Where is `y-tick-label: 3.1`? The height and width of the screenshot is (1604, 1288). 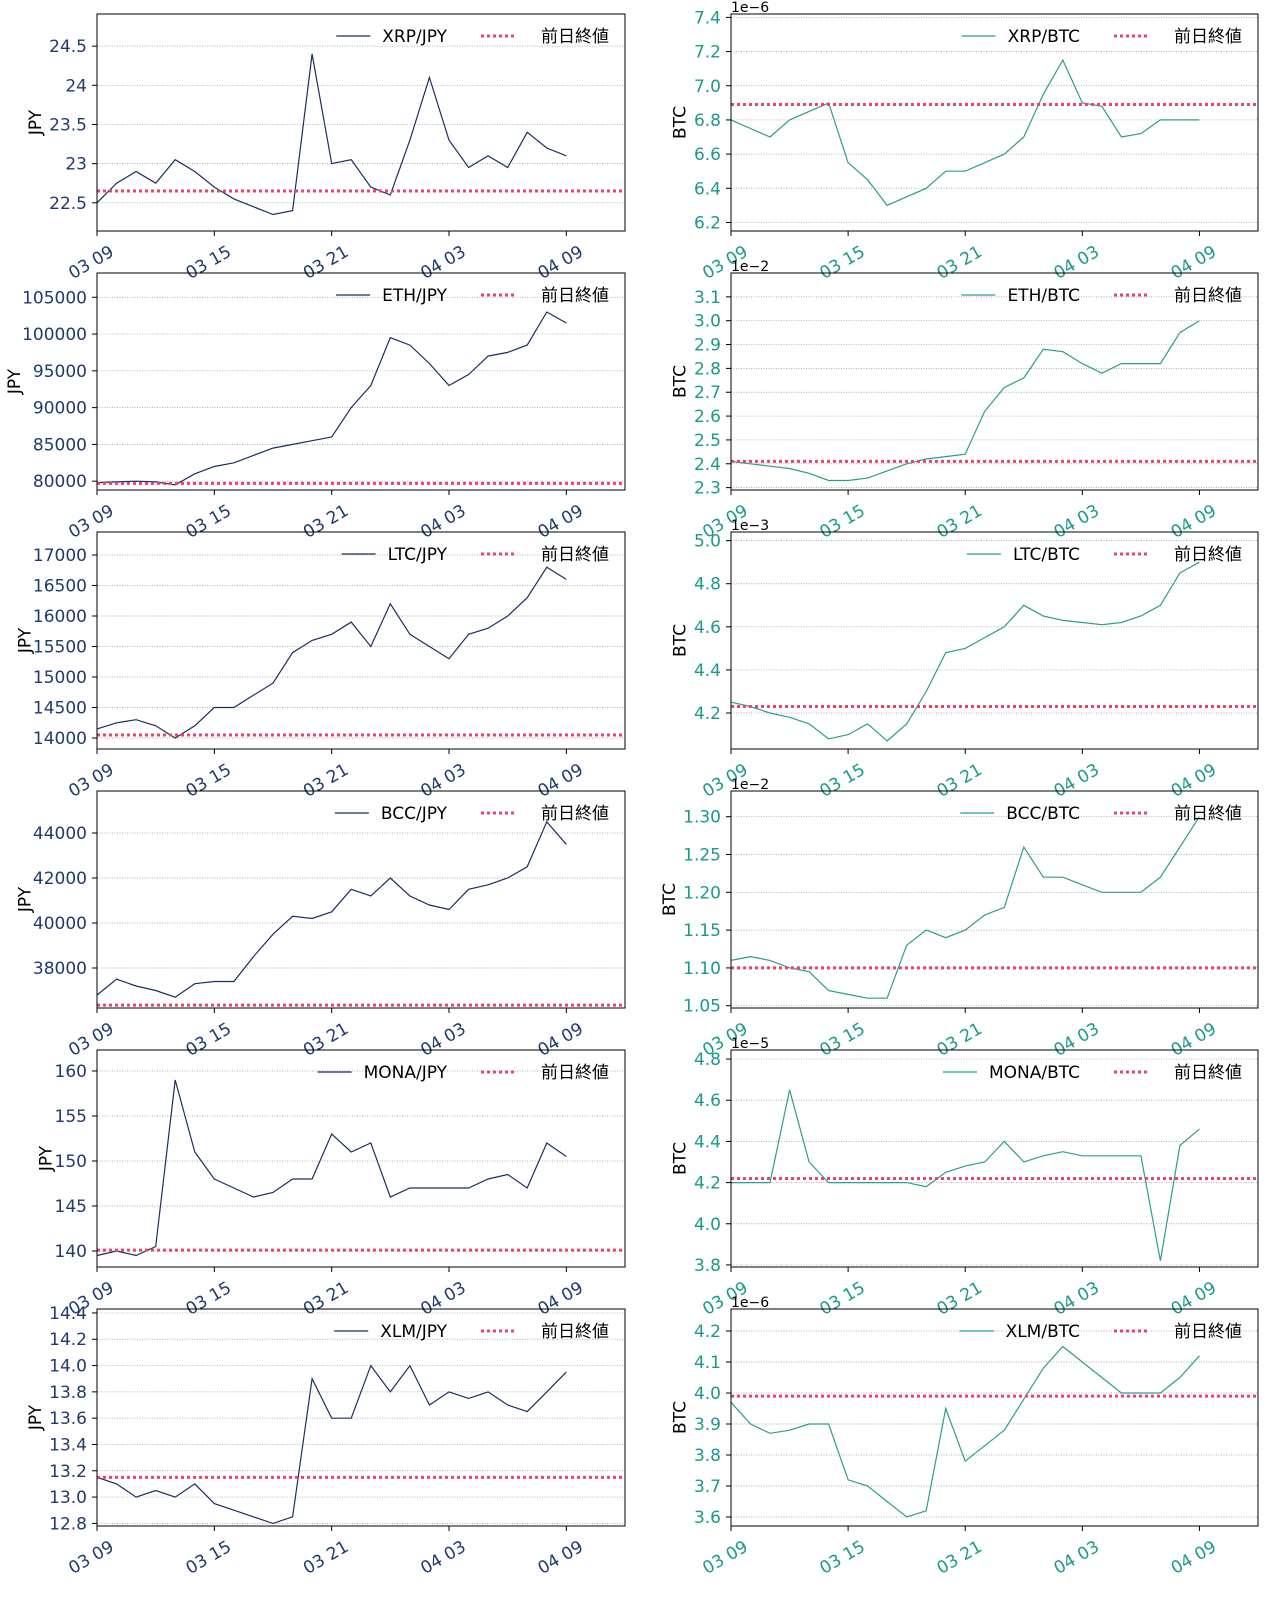
y-tick-label: 3.1 is located at coordinates (707, 298).